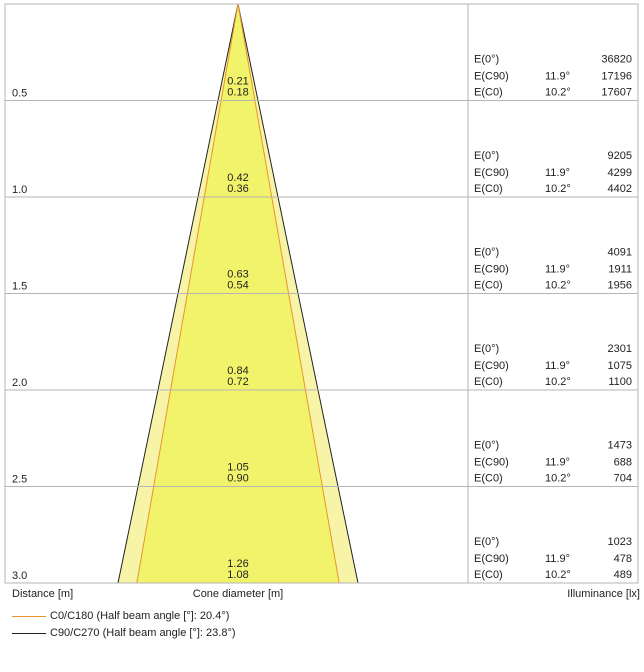  What do you see at coordinates (140, 616) in the screenshot?
I see `legend-label-c0: C0/C180 (Half beam angle [°]: 20.4°)` at bounding box center [140, 616].